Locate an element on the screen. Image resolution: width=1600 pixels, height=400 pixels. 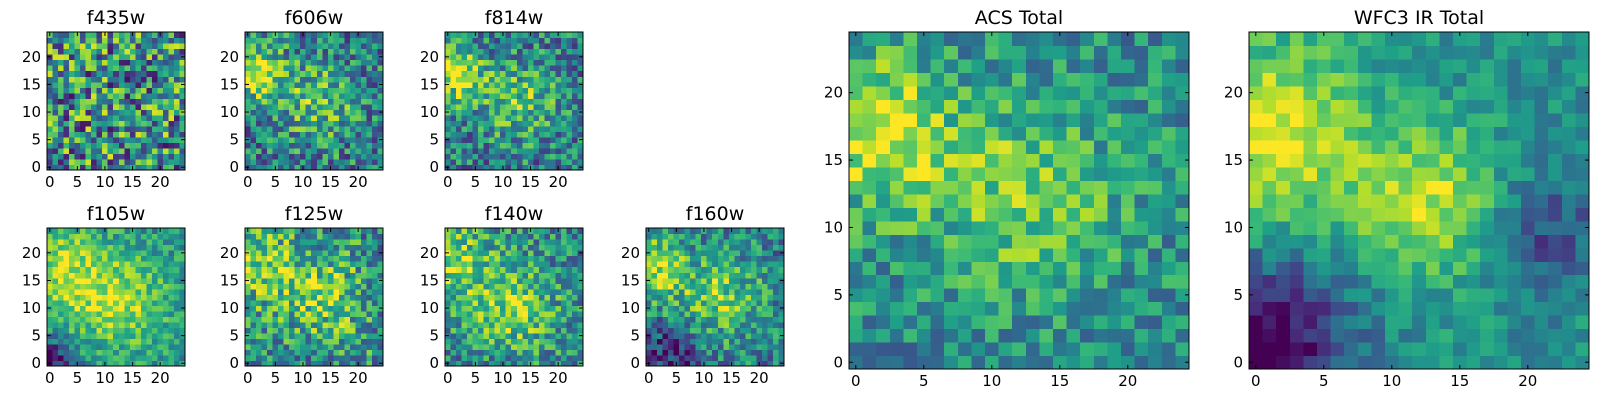
y-tick-label: 10 is located at coordinates (429, 112).